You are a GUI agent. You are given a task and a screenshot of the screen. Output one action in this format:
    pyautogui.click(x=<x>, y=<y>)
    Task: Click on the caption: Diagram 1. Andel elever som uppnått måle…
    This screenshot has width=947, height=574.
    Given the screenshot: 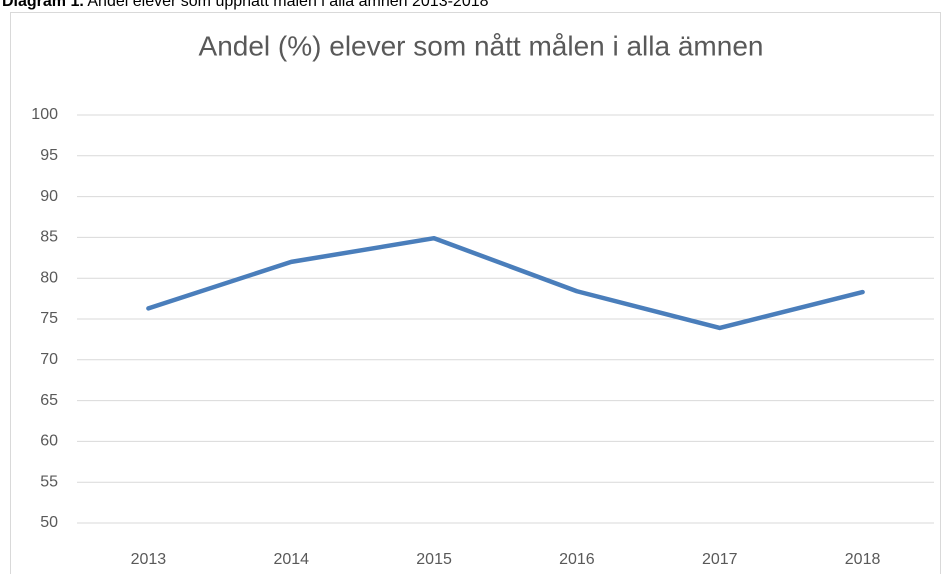 What is the action you would take?
    pyautogui.click(x=245, y=5)
    